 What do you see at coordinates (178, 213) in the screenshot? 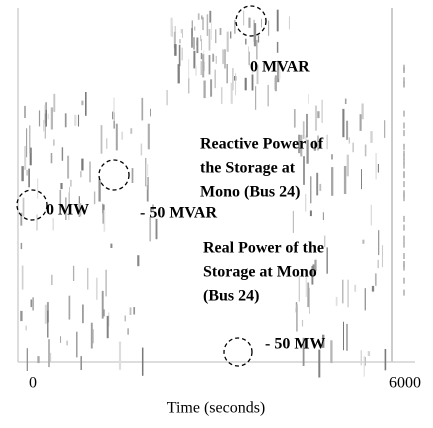
I see `annotation: - 50 MVAR` at bounding box center [178, 213].